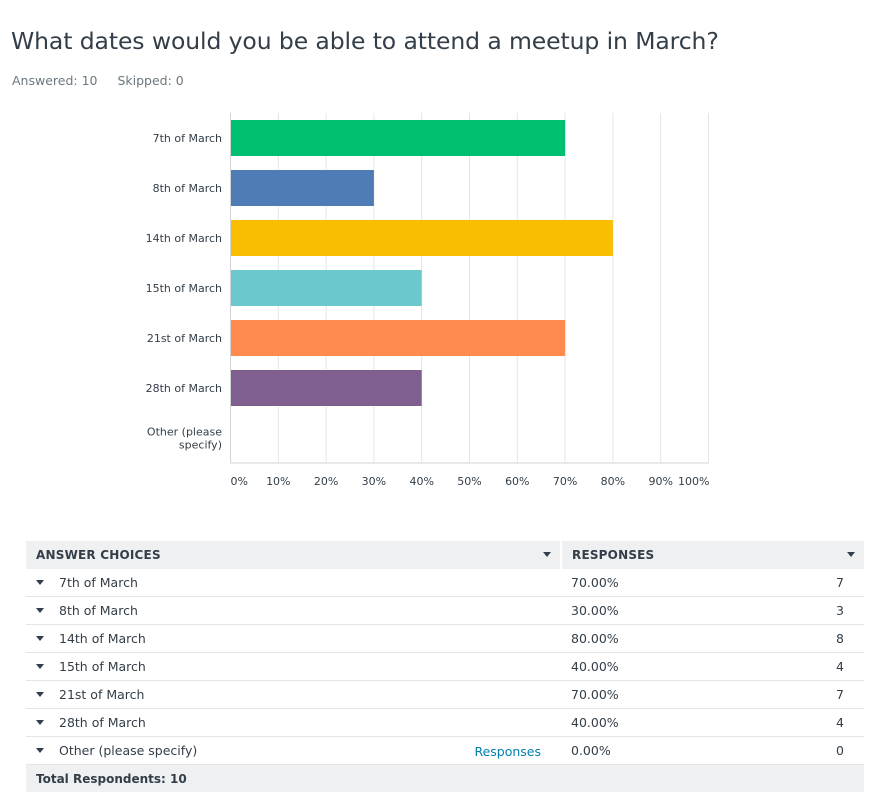 The width and height of the screenshot is (892, 804). I want to click on answer-choice-cell: 14th of March, so click(293, 638).